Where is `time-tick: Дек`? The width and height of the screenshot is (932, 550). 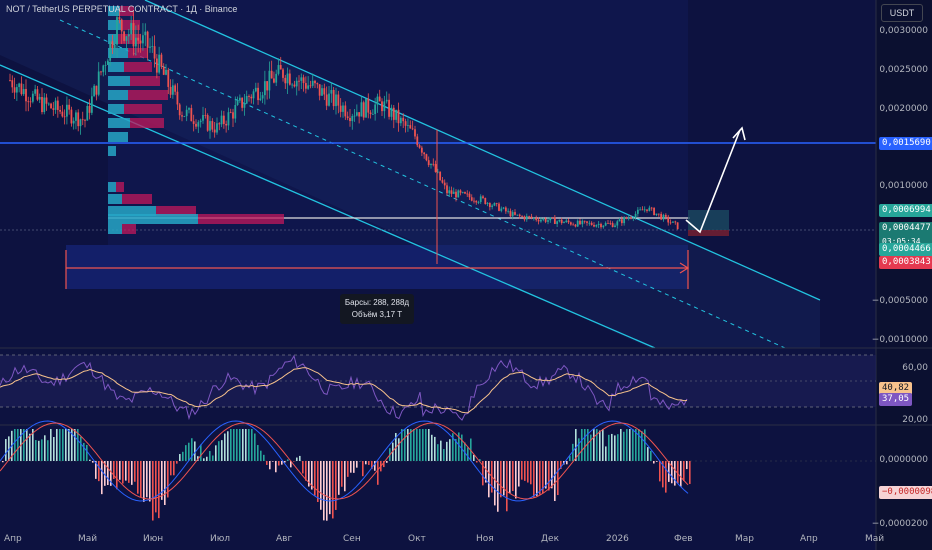
time-tick: Дек is located at coordinates (550, 539).